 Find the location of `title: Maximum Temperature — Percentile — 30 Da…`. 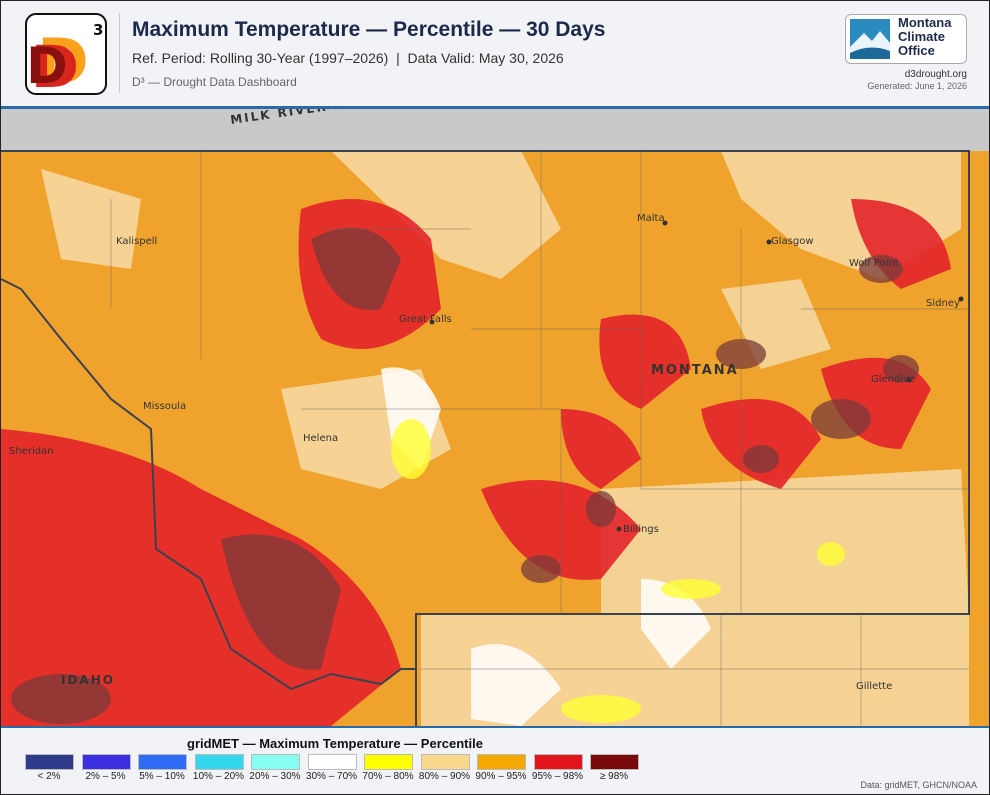

title: Maximum Temperature — Percentile — 30 Da… is located at coordinates (369, 29).